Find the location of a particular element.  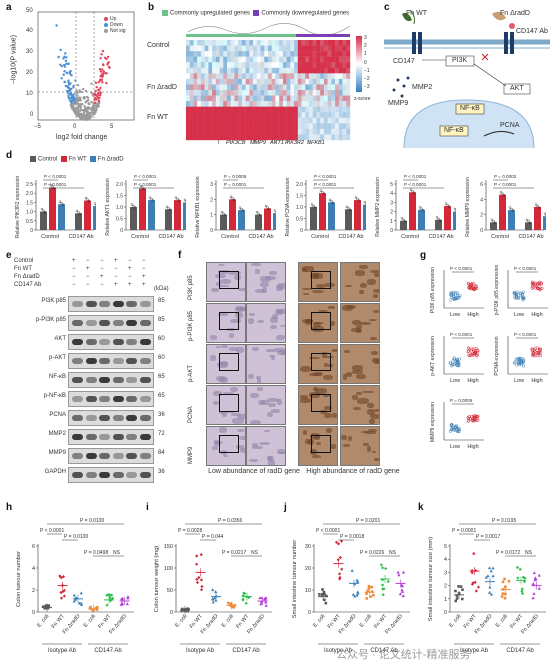

blot-cond-fnwt: Fn WT is located at coordinates (23, 269).